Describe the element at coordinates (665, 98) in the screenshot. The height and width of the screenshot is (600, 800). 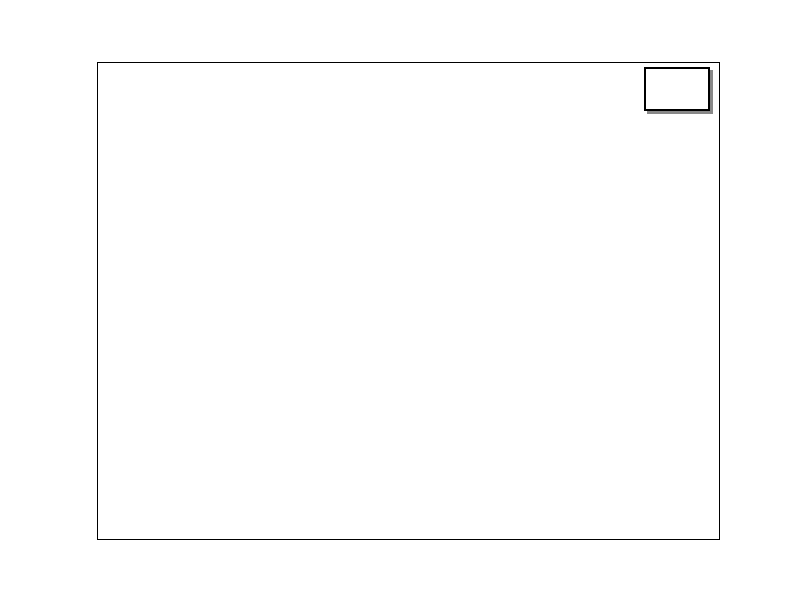
I see `legend-swatch-fp` at that location.